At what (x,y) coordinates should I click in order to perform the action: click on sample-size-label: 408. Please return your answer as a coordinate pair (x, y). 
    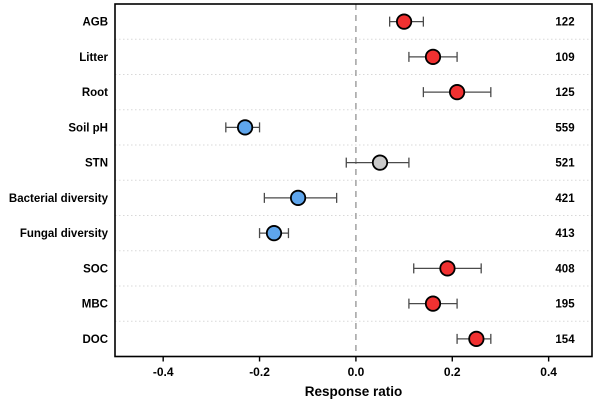
    Looking at the image, I should click on (565, 269).